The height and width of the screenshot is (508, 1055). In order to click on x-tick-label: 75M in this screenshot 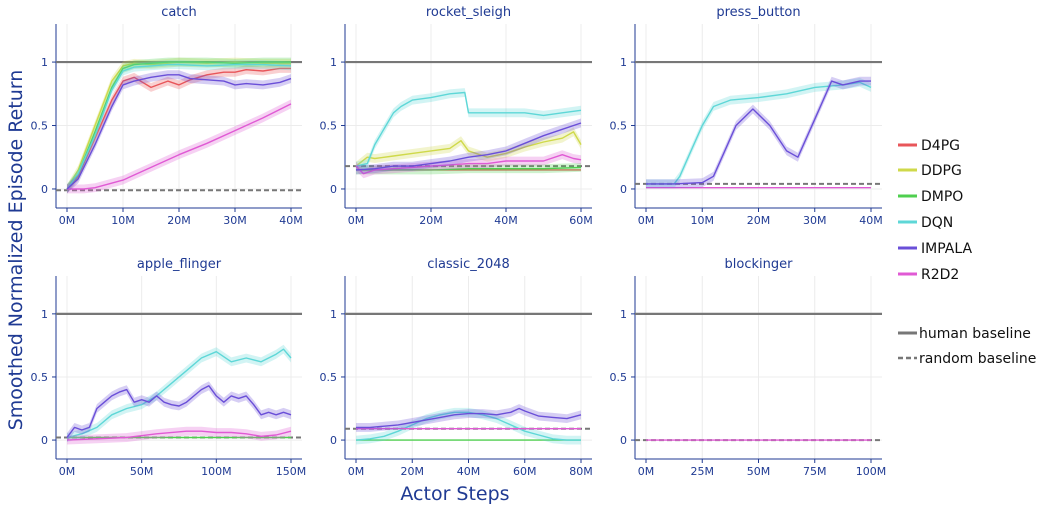, I will do `click(815, 471)`.